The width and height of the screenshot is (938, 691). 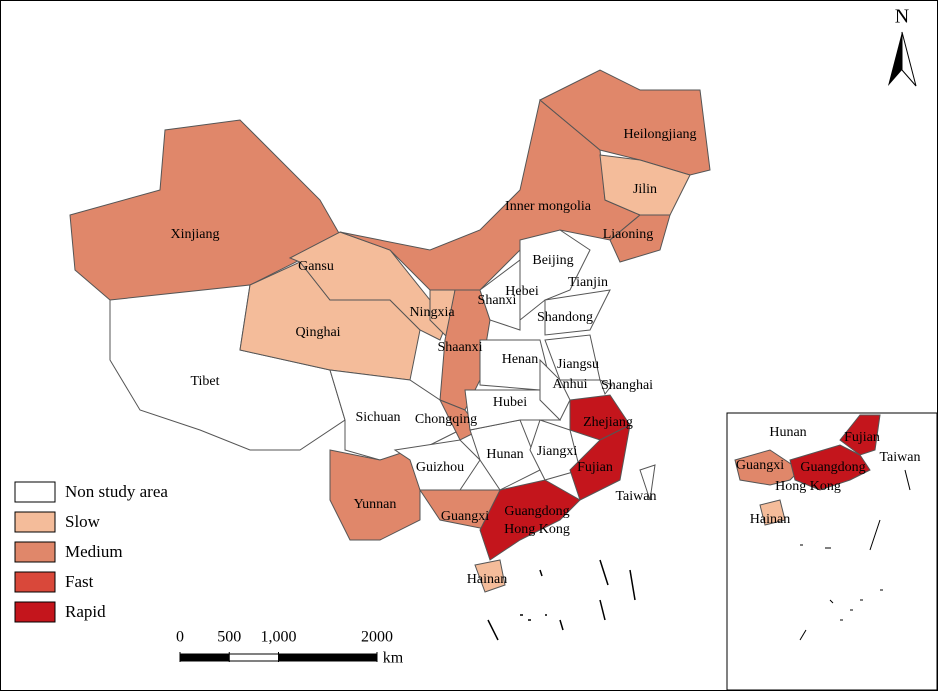 What do you see at coordinates (393, 658) in the screenshot?
I see `scale-unit: km` at bounding box center [393, 658].